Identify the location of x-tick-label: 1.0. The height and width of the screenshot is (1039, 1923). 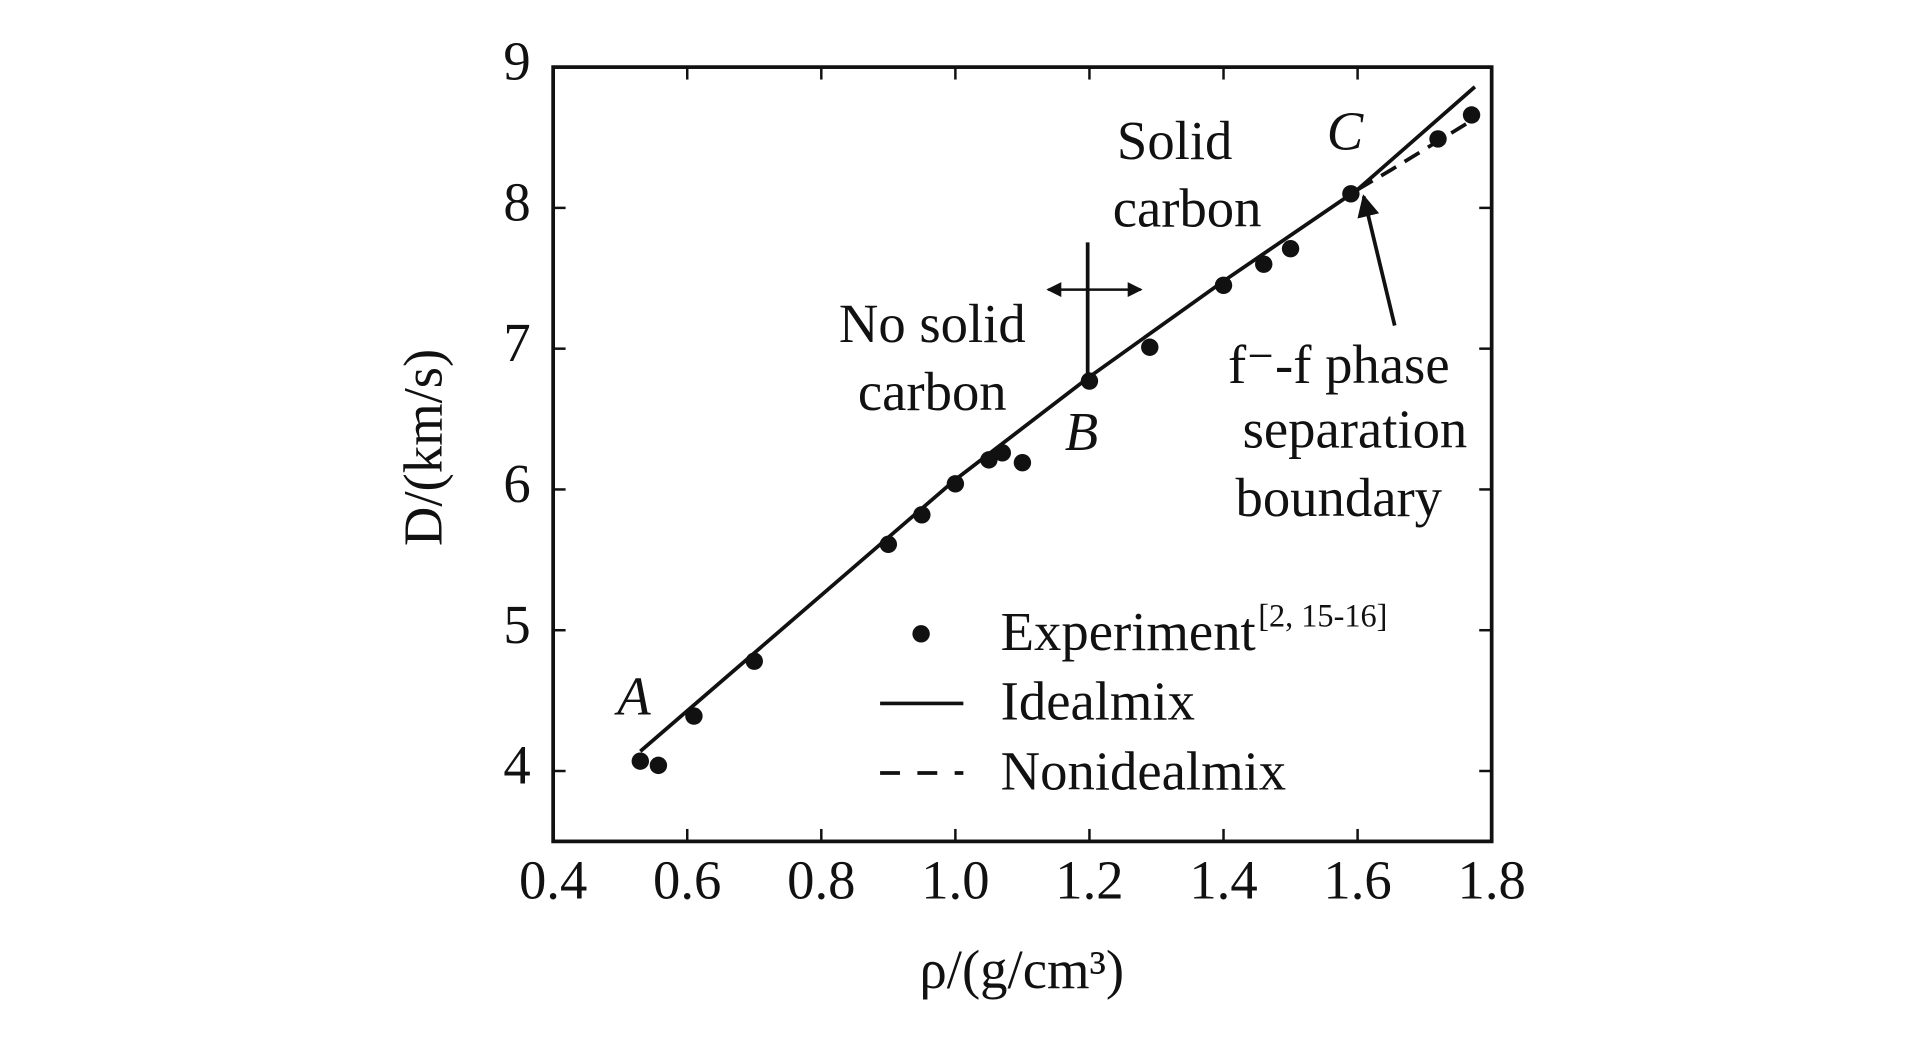
(955, 880).